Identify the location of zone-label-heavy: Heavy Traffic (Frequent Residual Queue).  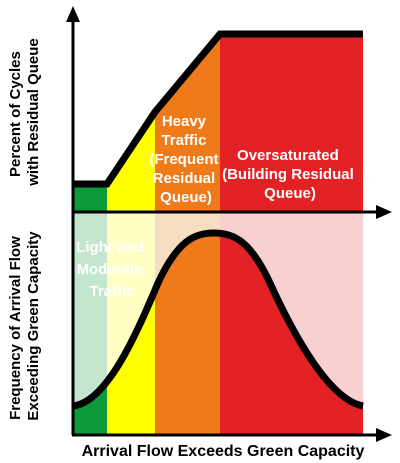
(185, 159).